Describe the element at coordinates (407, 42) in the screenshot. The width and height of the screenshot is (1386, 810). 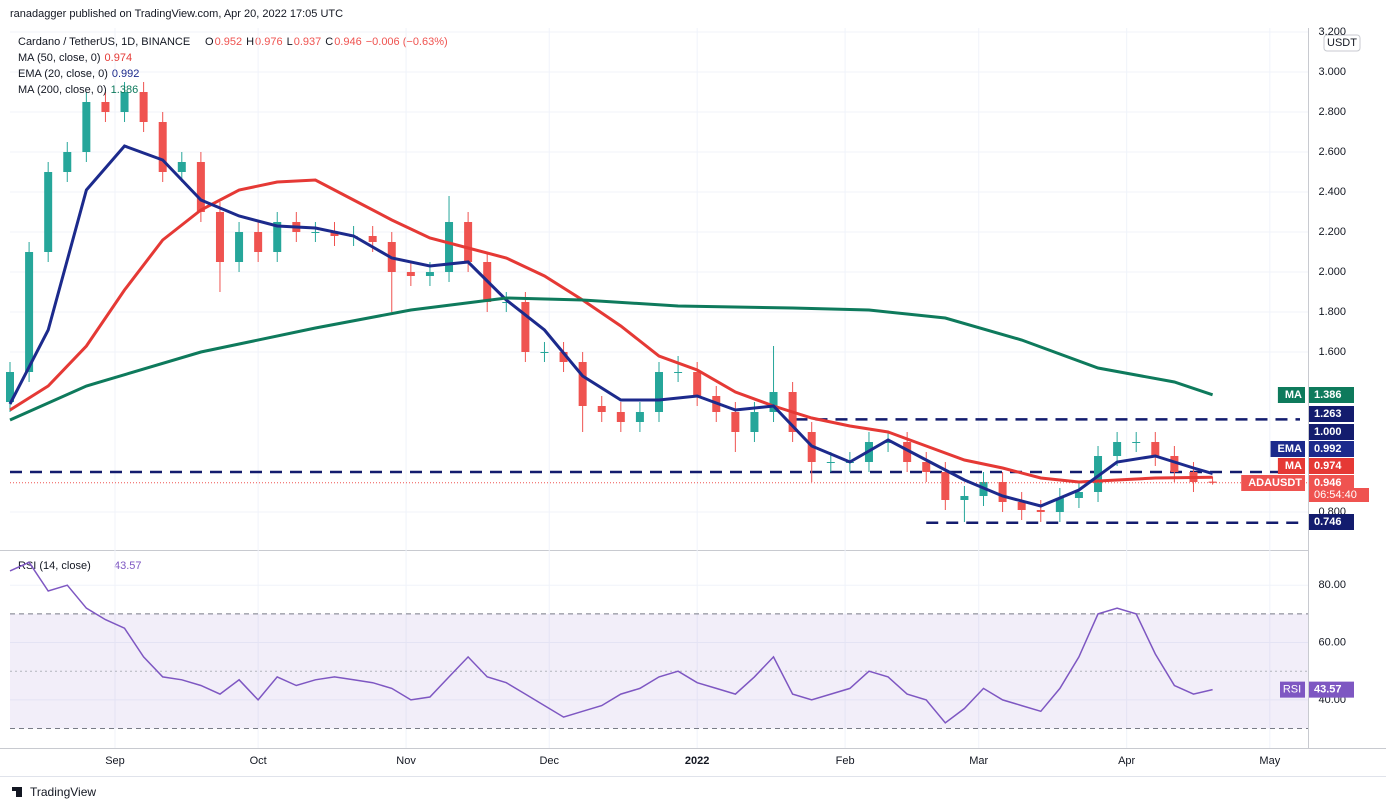
I see `change: −0.006 (−0.63%)` at that location.